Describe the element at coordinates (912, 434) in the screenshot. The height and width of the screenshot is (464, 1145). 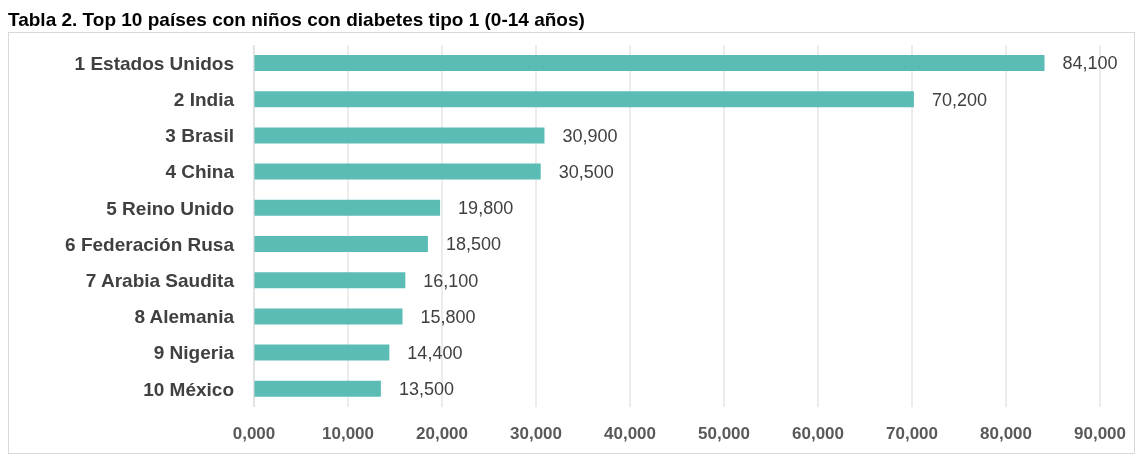
I see `x-tick-label: 70,000` at that location.